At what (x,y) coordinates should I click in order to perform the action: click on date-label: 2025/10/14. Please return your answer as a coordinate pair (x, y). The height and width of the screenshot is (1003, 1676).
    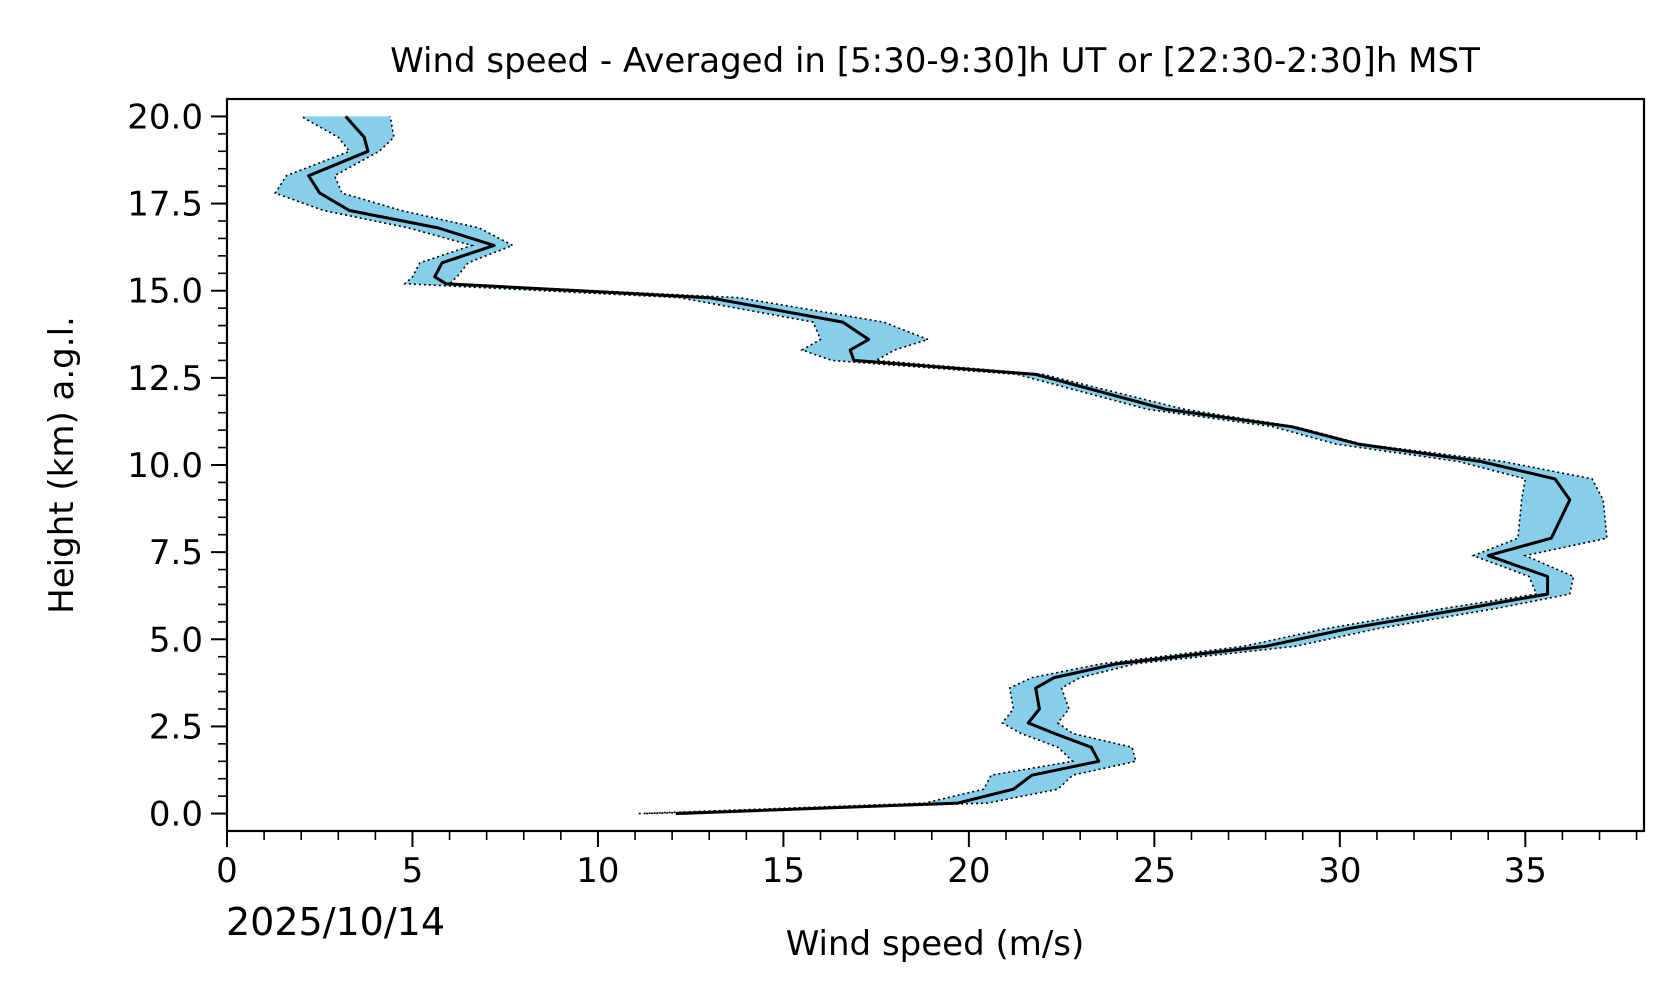
    Looking at the image, I should click on (336, 922).